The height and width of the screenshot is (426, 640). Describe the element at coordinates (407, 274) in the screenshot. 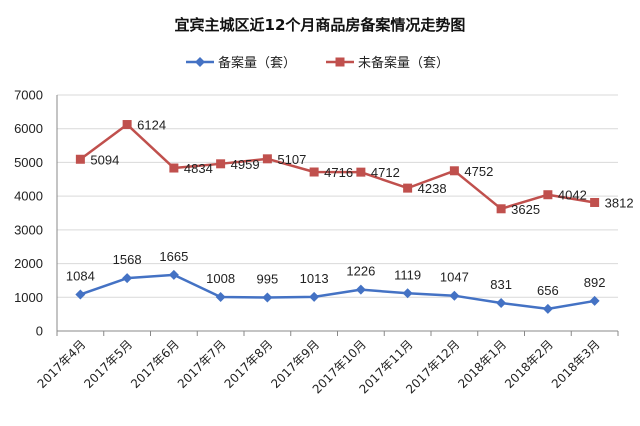

I see `data-label: 1119` at that location.